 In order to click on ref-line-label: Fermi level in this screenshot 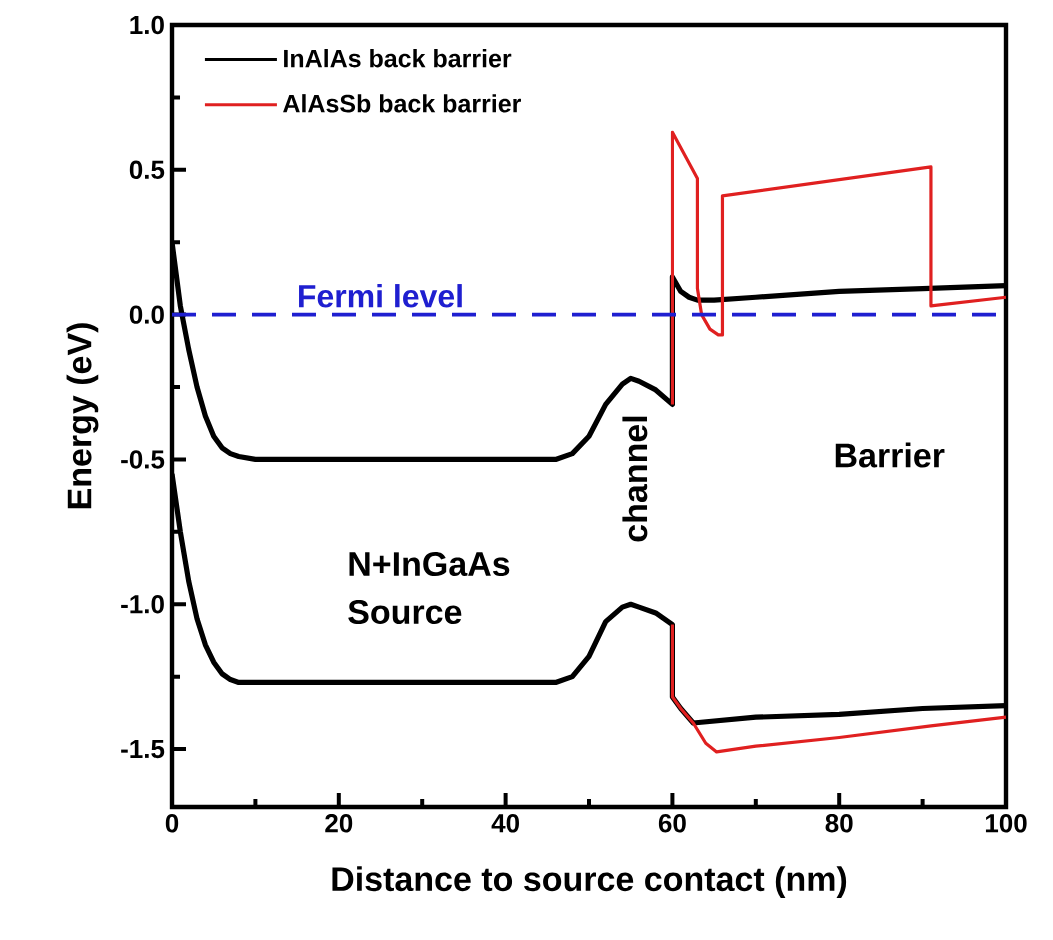, I will do `click(380, 296)`.